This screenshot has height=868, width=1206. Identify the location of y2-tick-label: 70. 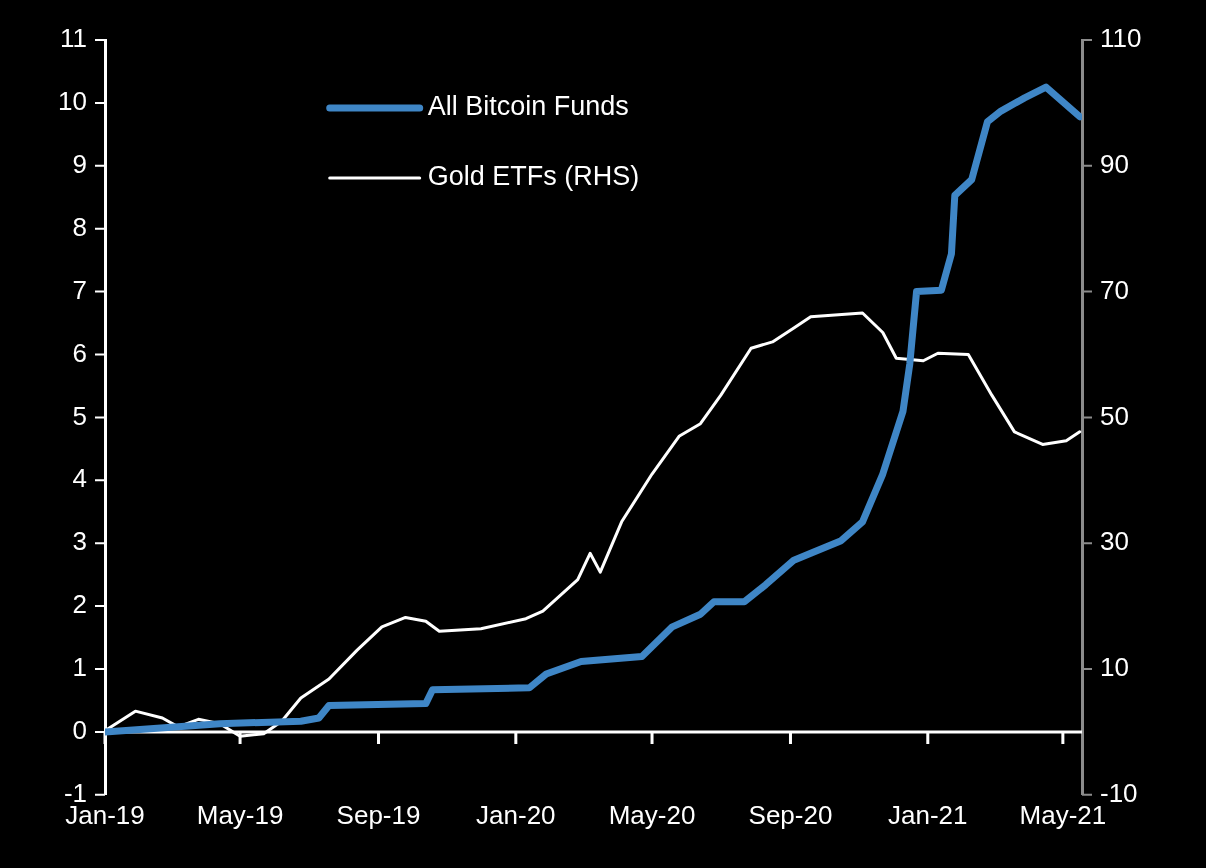
(1114, 289).